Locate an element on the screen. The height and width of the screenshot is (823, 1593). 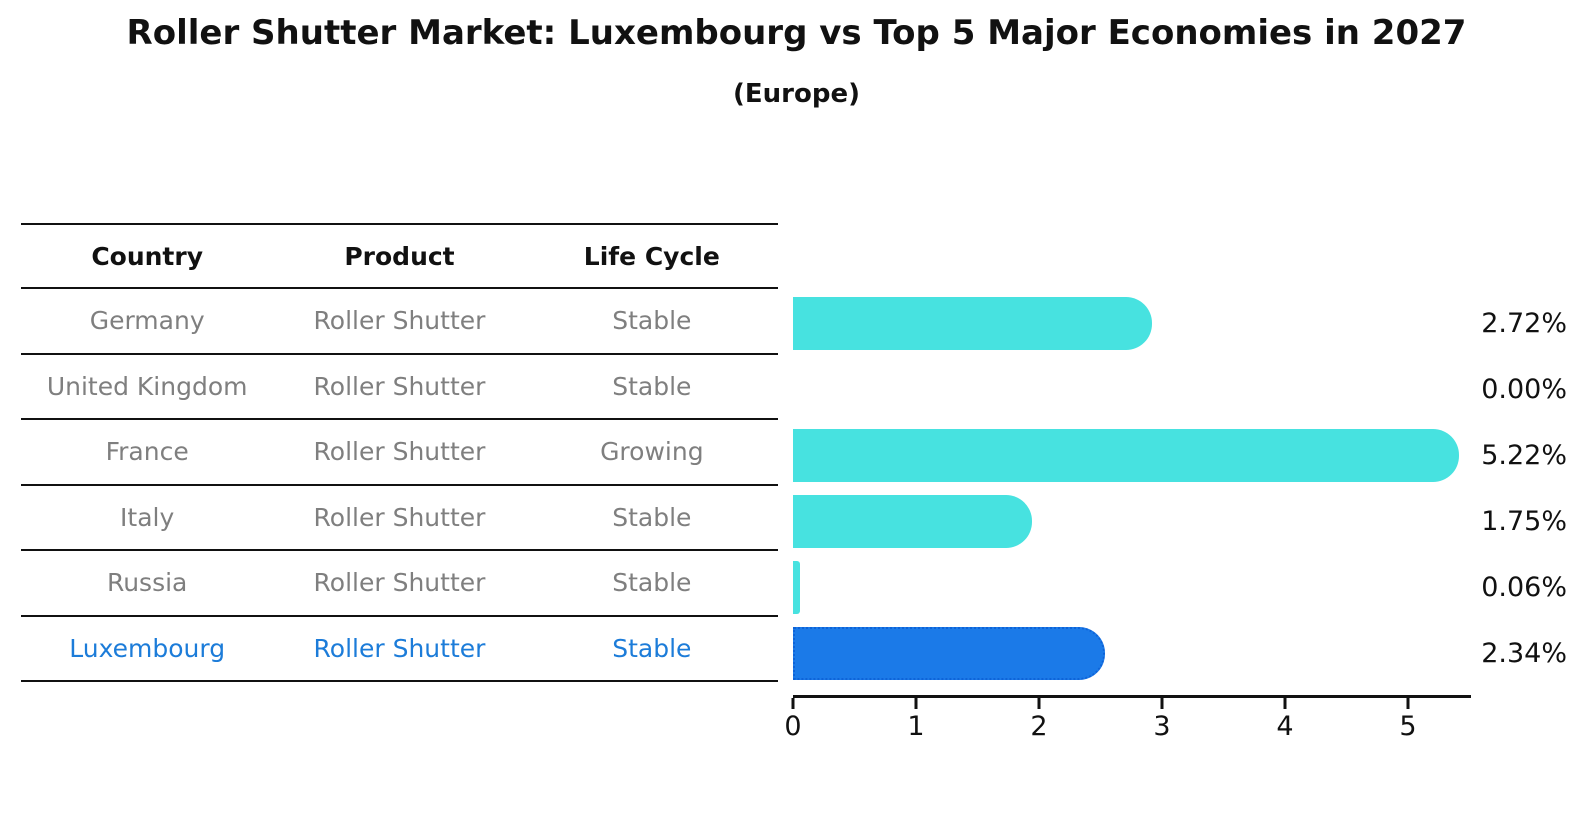
bar-slot-russia is located at coordinates (1173, 587).